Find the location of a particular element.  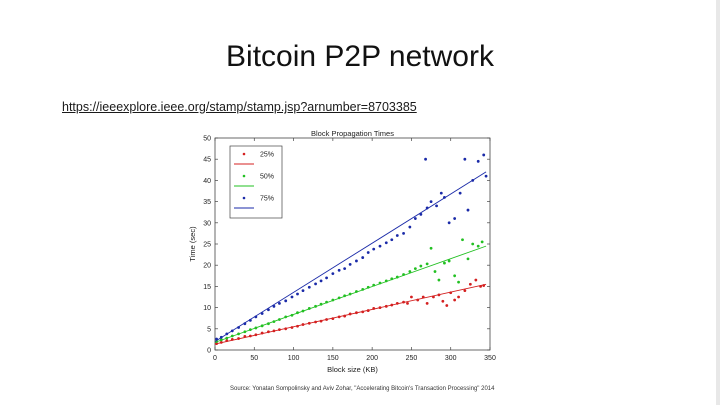

y-tick-label: 0 is located at coordinates (209, 351).